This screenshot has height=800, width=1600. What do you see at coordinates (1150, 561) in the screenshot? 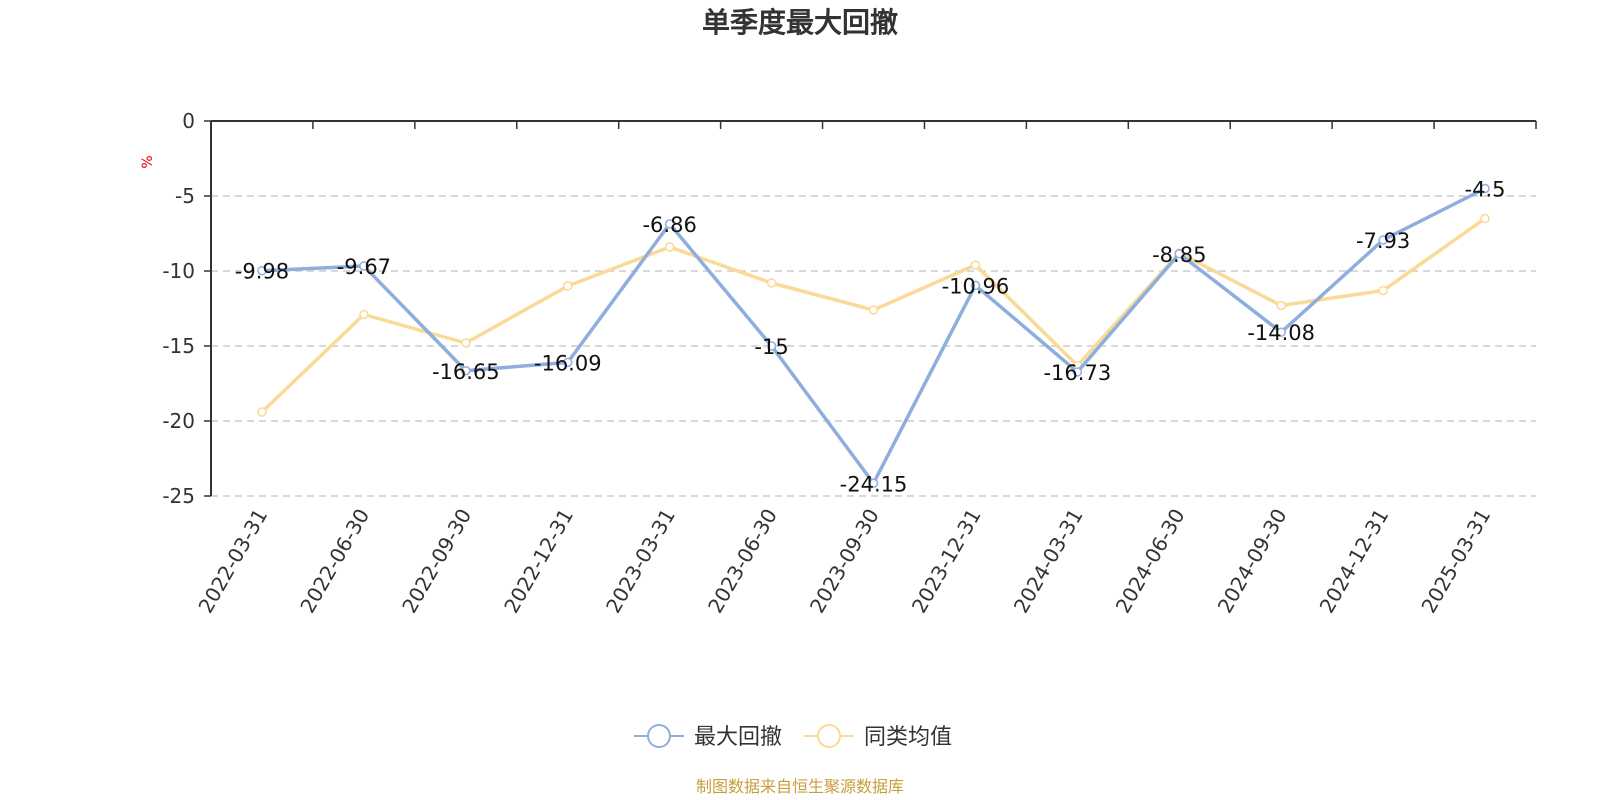
I see `x-tick-label: 2024-06-30` at bounding box center [1150, 561].